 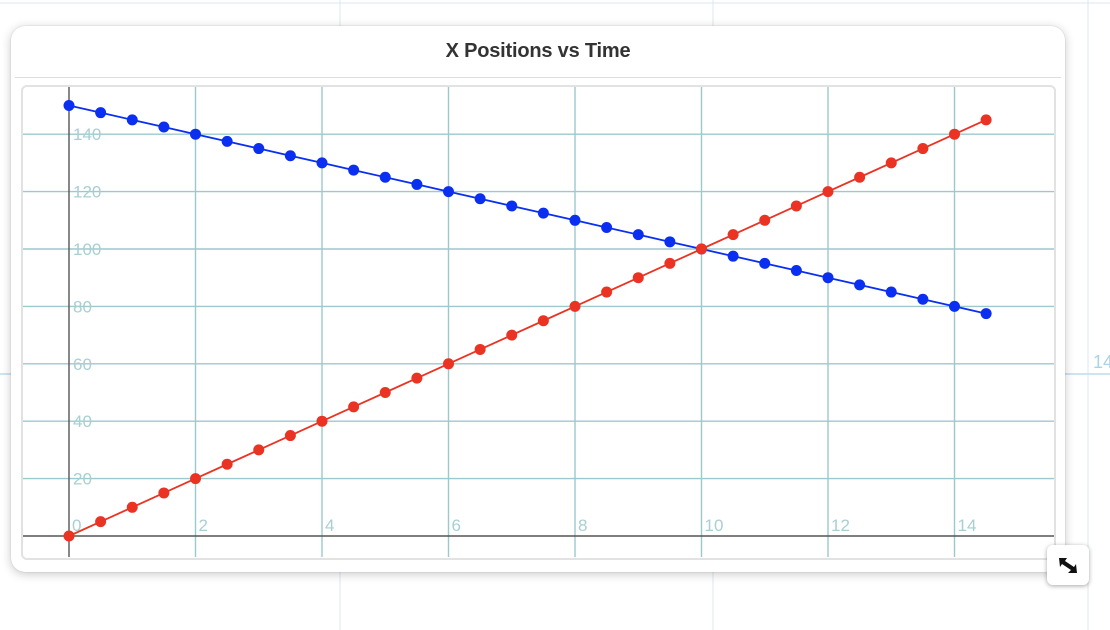 What do you see at coordinates (538, 77) in the screenshot?
I see `title-divider` at bounding box center [538, 77].